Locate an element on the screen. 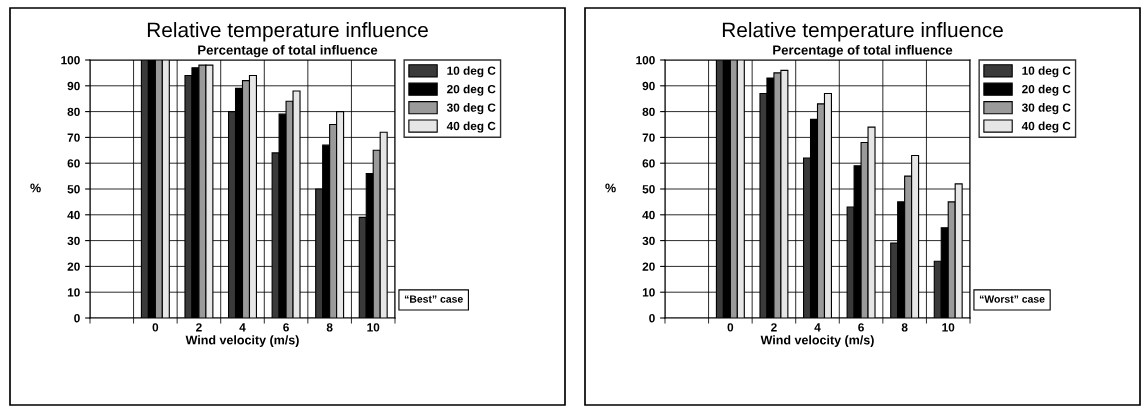  text: “Worst” case is located at coordinates (1012, 299).